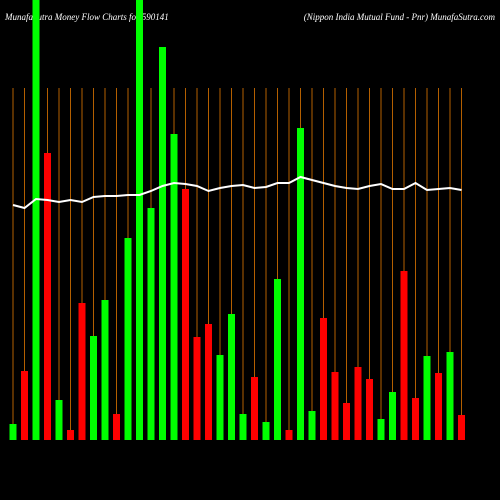  What do you see at coordinates (86, 17) in the screenshot?
I see `chart-title: MunafaSutra Money Flow Charts for 590141` at bounding box center [86, 17].